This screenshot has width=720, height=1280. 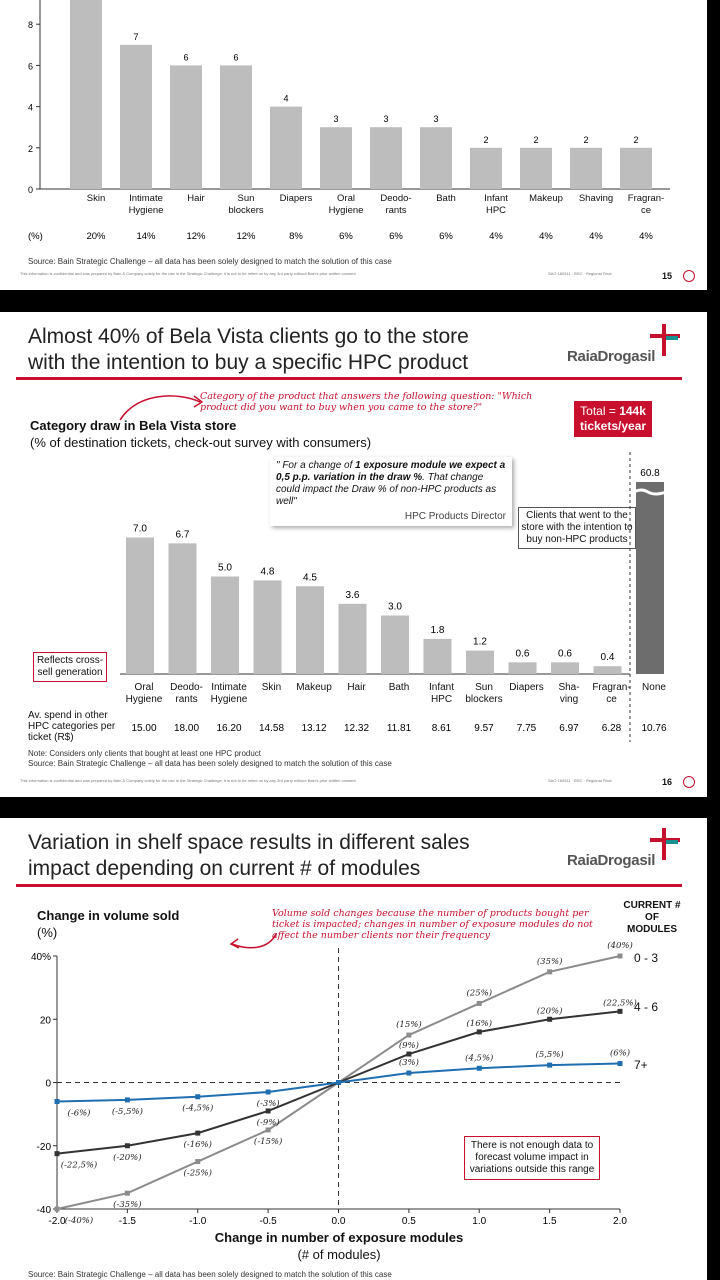 I want to click on spend-value: 14.58, so click(x=271, y=728).